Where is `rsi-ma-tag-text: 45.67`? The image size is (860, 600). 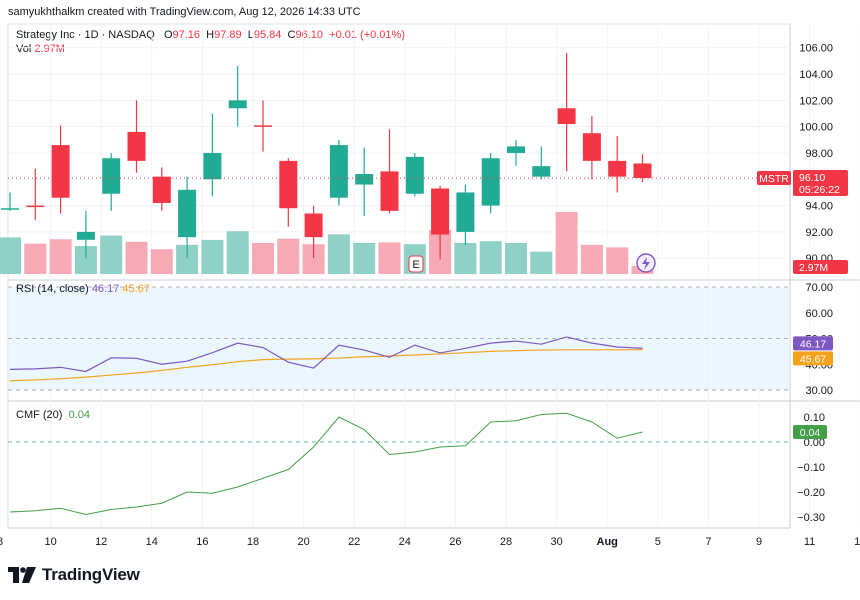
rsi-ma-tag-text: 45.67 is located at coordinates (813, 359).